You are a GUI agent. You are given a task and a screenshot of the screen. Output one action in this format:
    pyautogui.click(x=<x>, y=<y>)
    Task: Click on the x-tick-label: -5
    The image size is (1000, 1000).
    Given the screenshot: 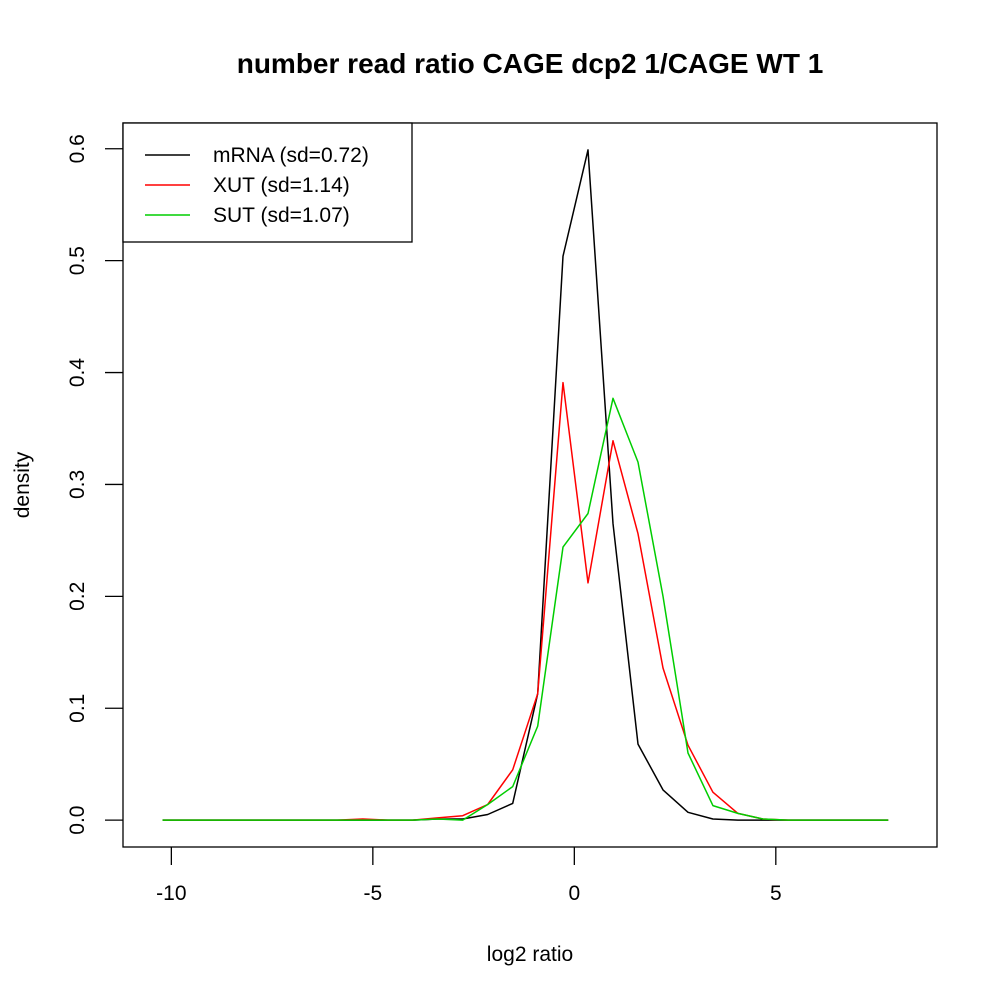 What is the action you would take?
    pyautogui.click(x=372, y=893)
    